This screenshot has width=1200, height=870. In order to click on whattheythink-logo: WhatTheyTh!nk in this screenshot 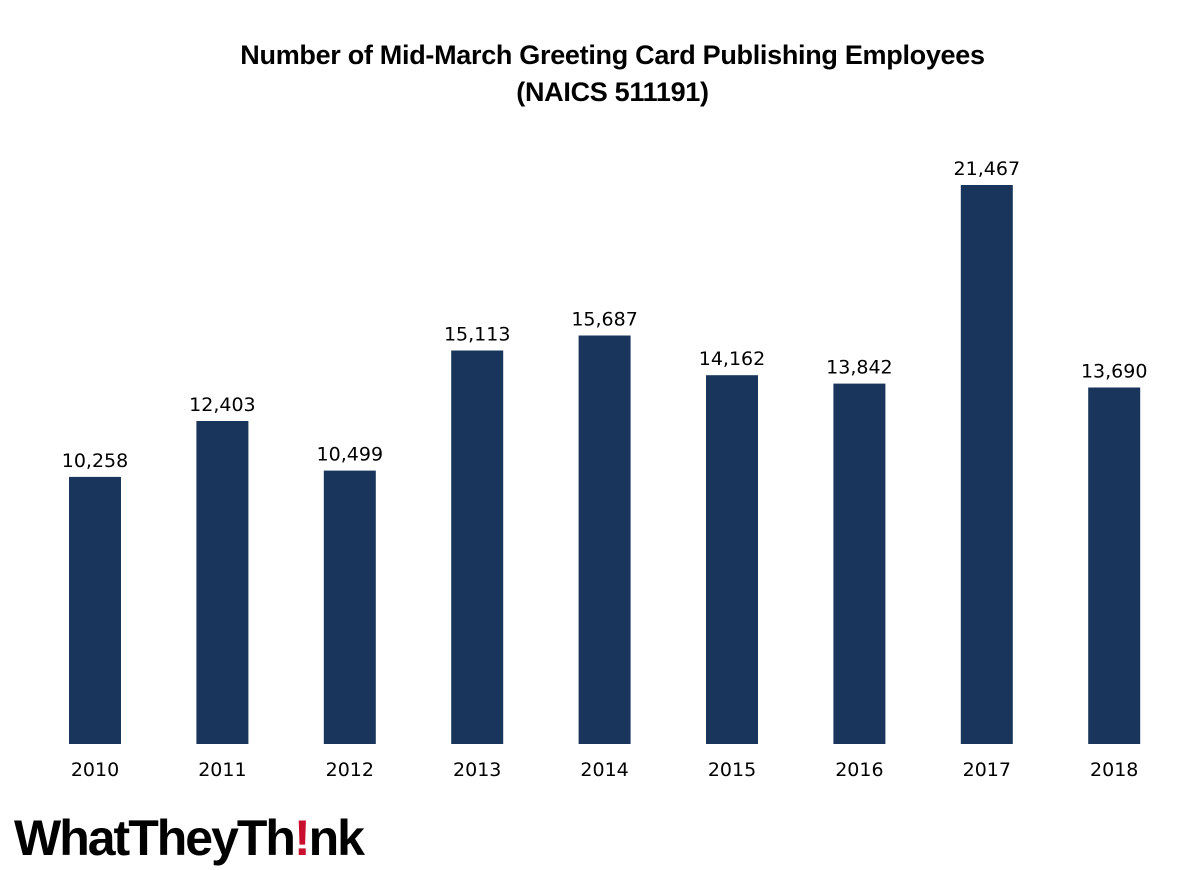, I will do `click(189, 838)`.